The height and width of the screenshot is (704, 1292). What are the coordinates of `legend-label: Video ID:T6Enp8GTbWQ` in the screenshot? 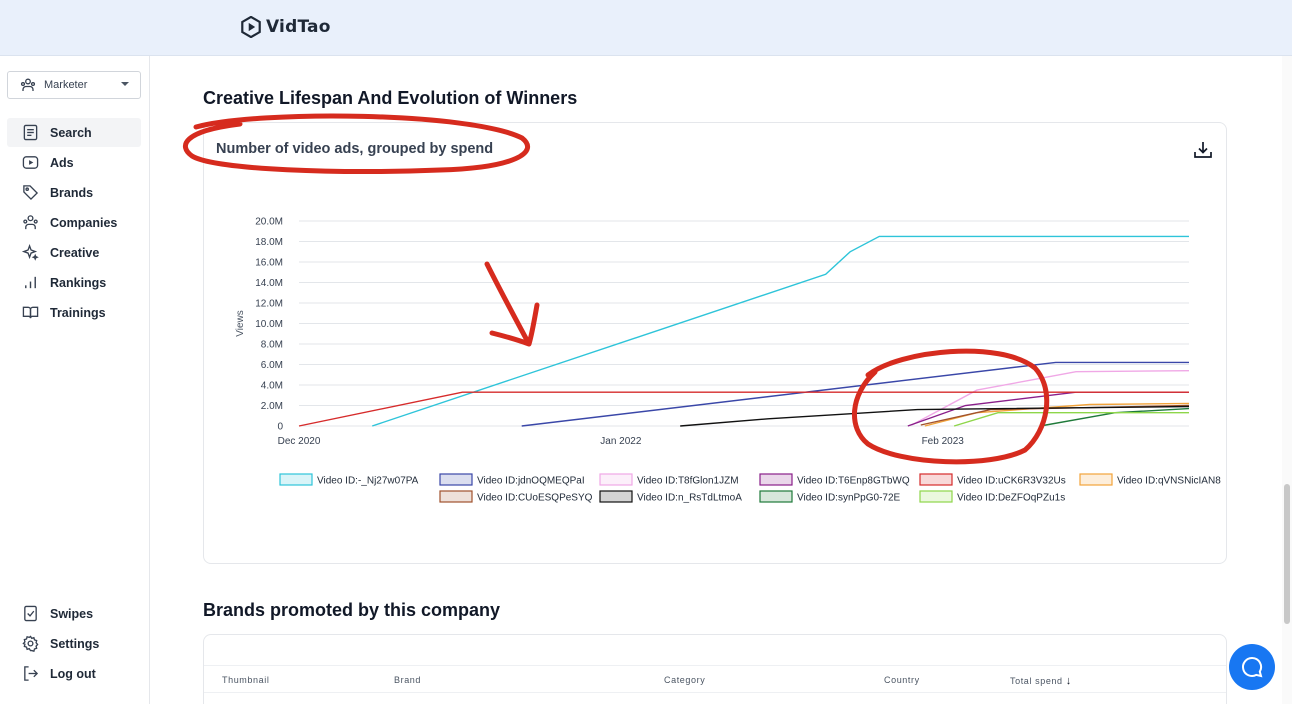 It's located at (853, 481).